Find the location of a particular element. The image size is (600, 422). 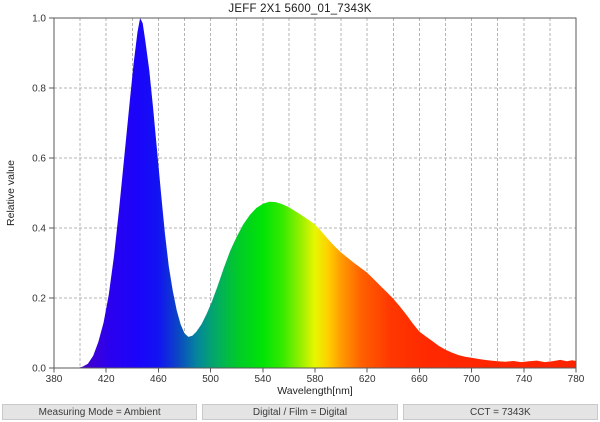

y-tick-label: 0.4 is located at coordinates (39, 229).